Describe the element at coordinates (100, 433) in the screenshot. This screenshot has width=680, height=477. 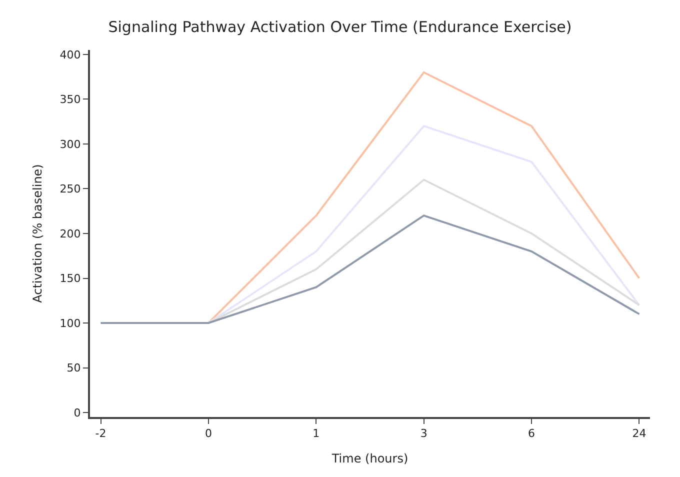
I see `x-tick-label: -2` at that location.